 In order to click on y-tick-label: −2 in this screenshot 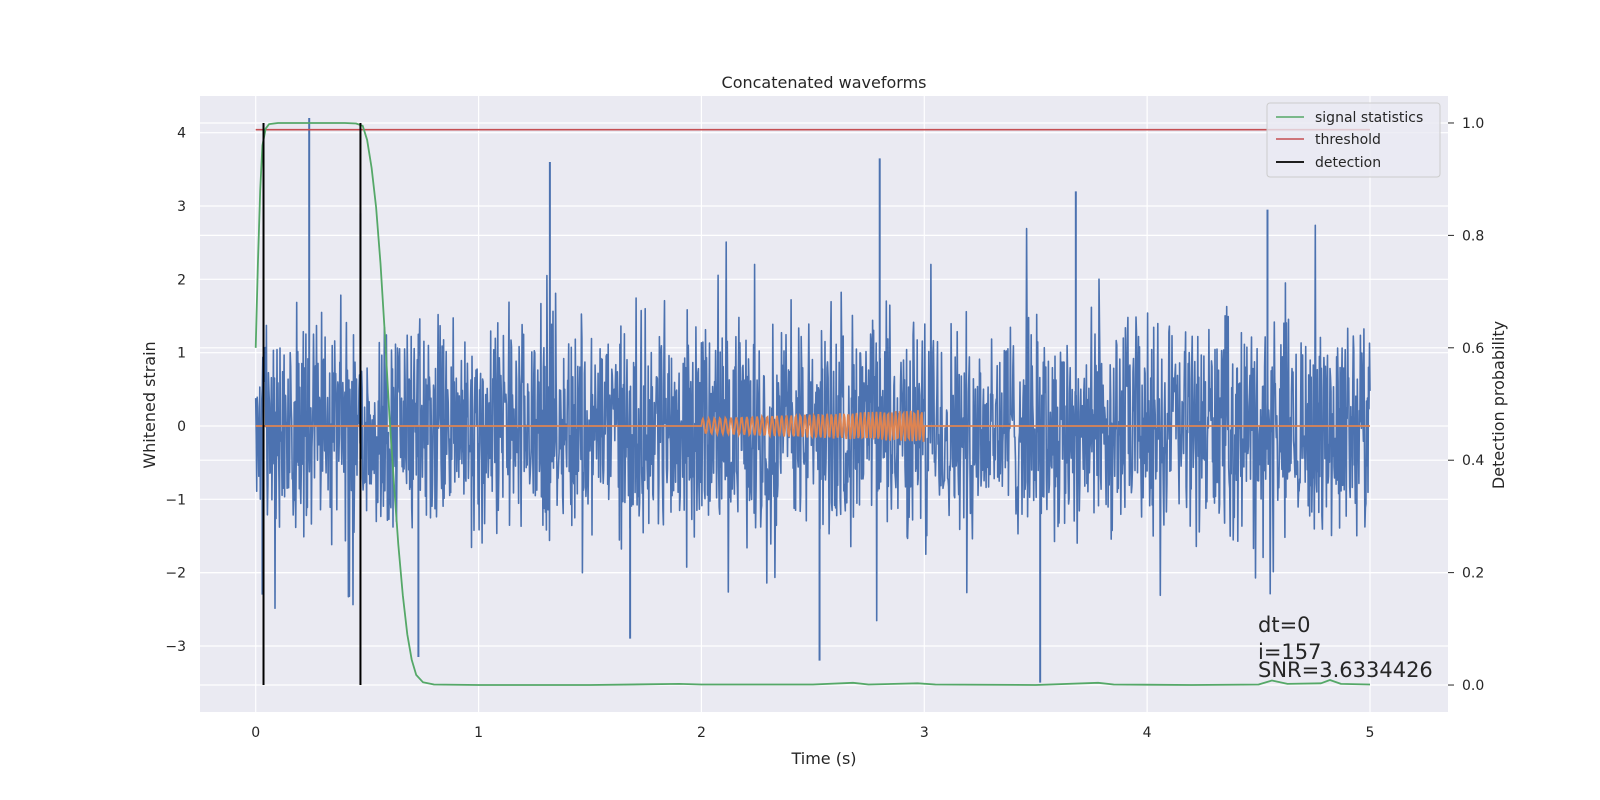, I will do `click(175, 574)`.